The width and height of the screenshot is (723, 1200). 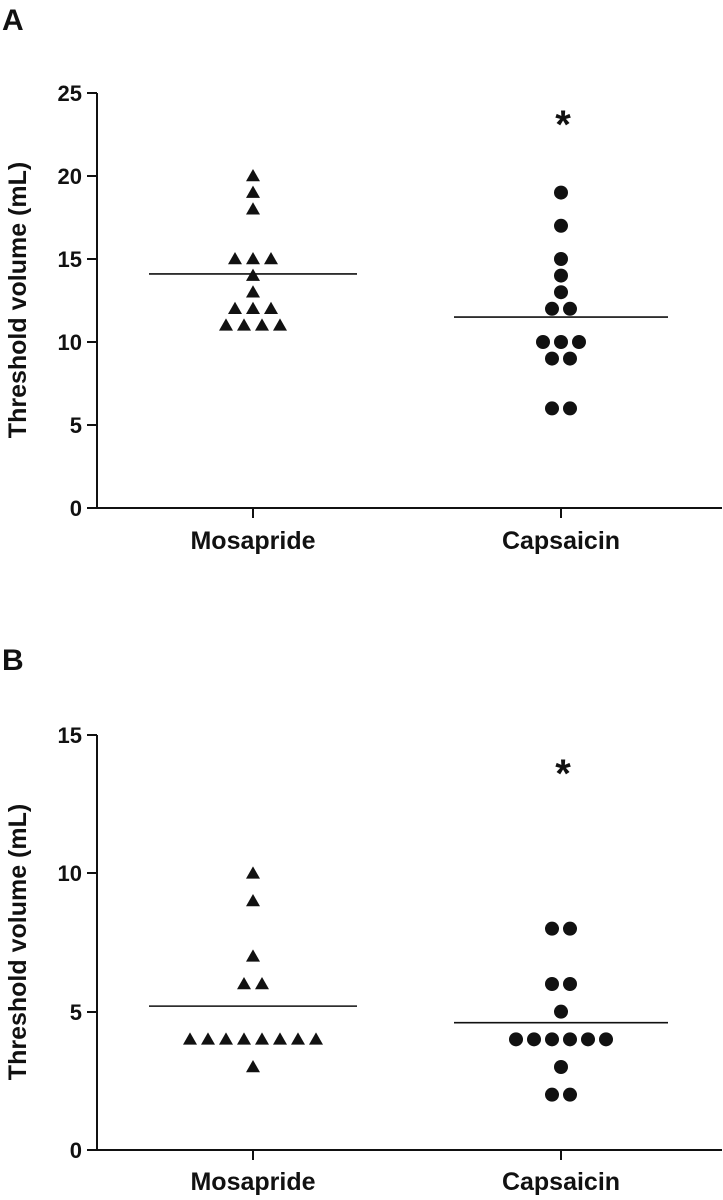 I want to click on panel-a-y-axis-title: Threshold volume (mL), so click(x=18, y=300).